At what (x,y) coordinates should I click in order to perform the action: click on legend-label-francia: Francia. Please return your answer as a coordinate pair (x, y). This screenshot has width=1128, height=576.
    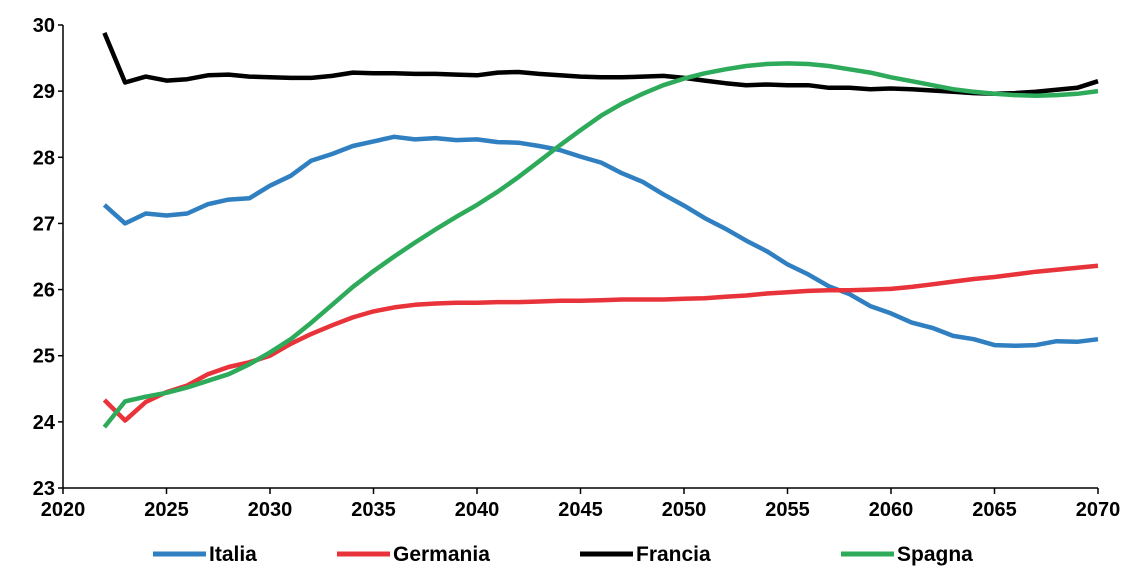
    Looking at the image, I should click on (673, 554).